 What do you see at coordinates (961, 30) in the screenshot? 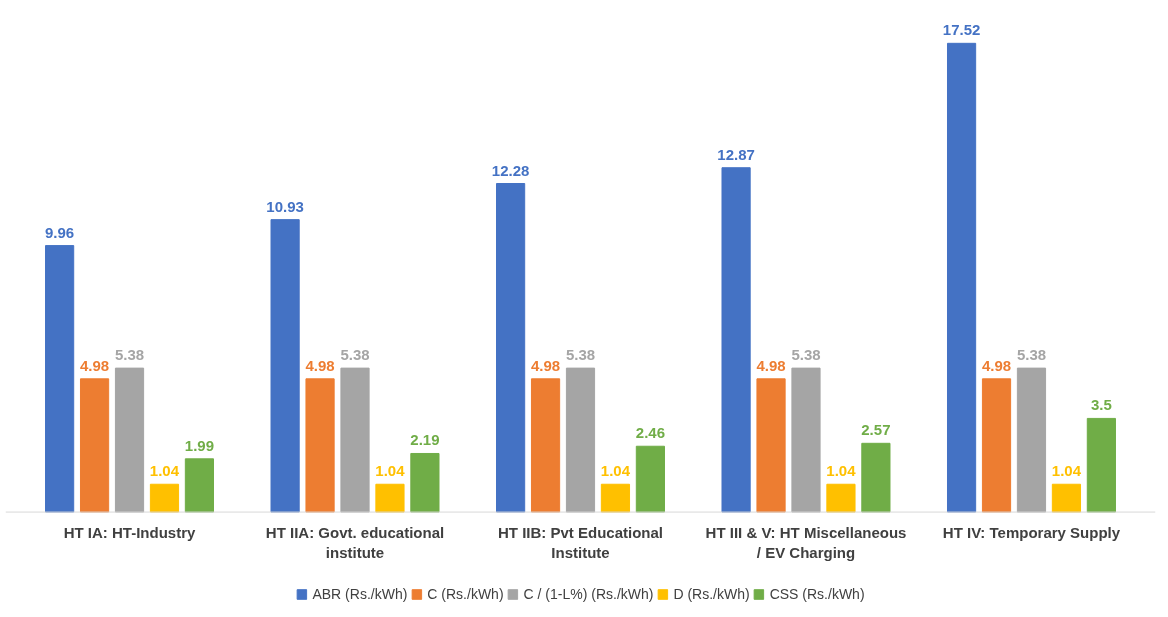
I see `data-label: 17.52` at bounding box center [961, 30].